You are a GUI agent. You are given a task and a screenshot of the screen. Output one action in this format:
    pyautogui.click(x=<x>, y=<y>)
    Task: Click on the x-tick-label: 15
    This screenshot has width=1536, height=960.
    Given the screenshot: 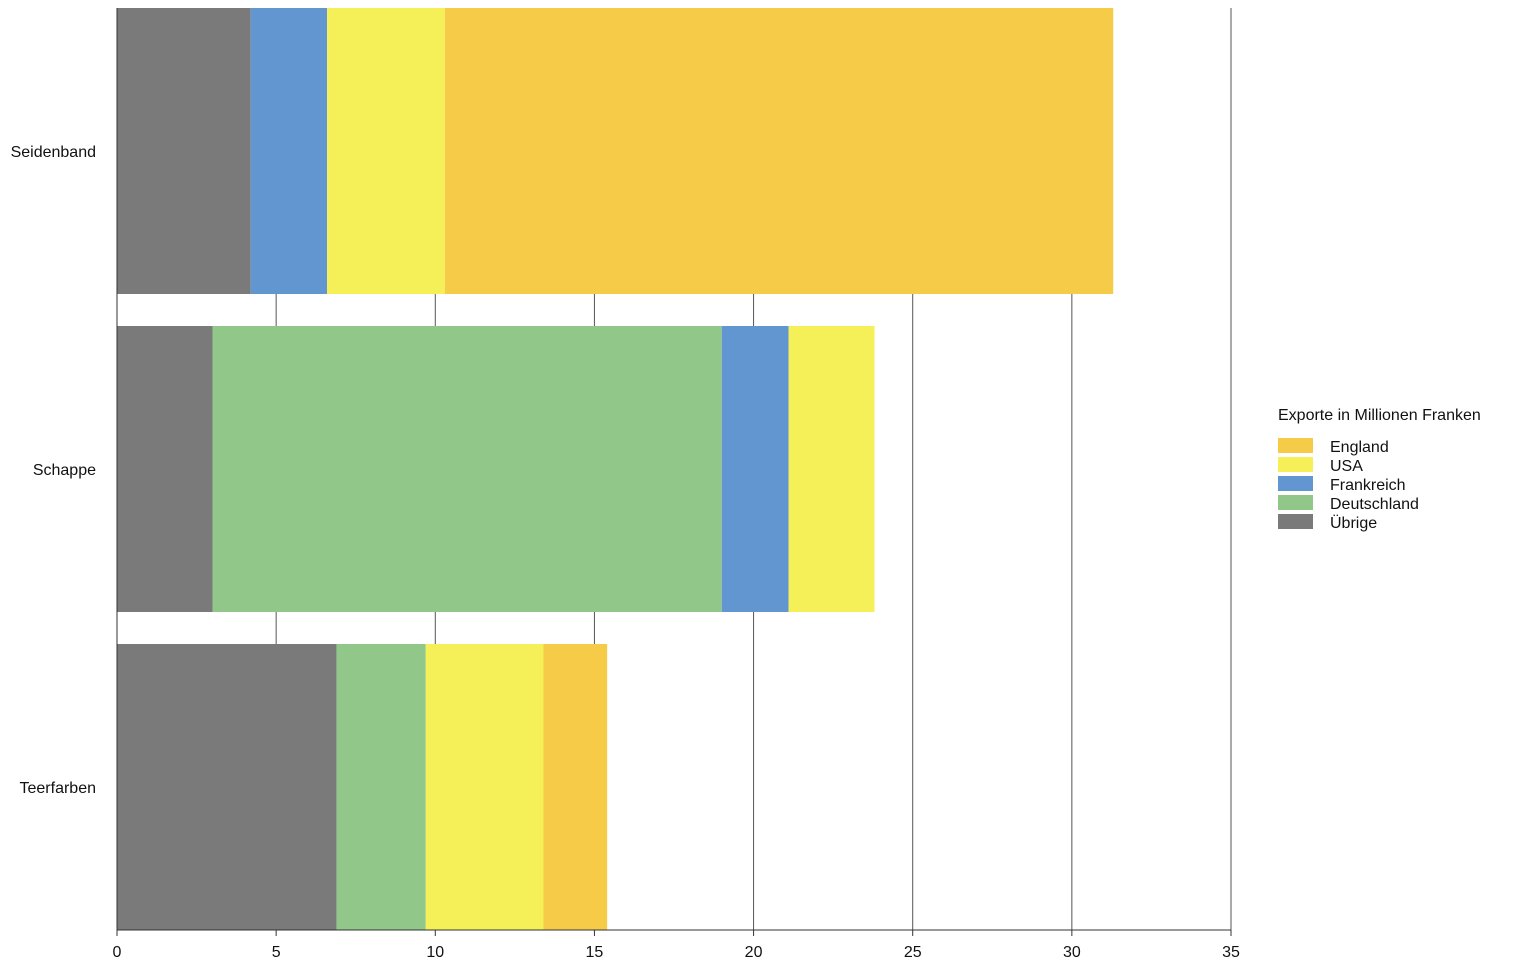 What is the action you would take?
    pyautogui.click(x=595, y=952)
    